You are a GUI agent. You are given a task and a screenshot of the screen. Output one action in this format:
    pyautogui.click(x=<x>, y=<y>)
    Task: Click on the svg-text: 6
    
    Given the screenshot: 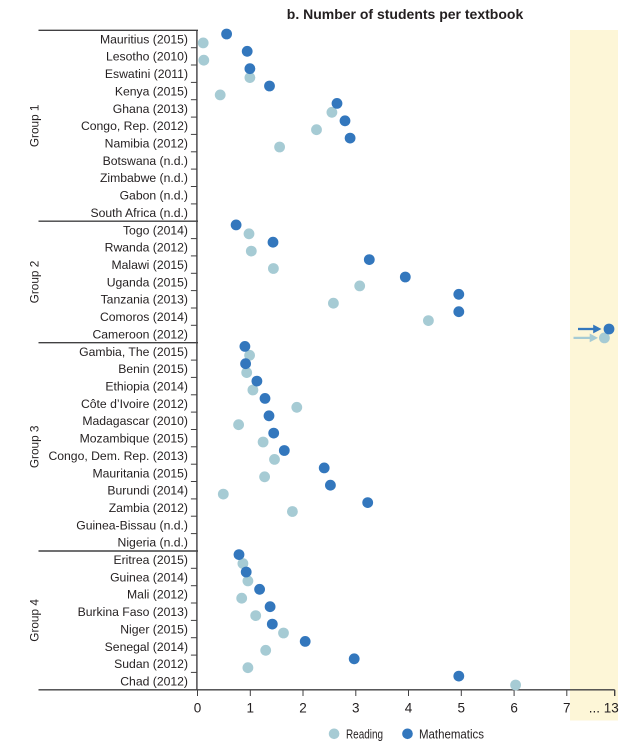 What is the action you would take?
    pyautogui.click(x=514, y=707)
    